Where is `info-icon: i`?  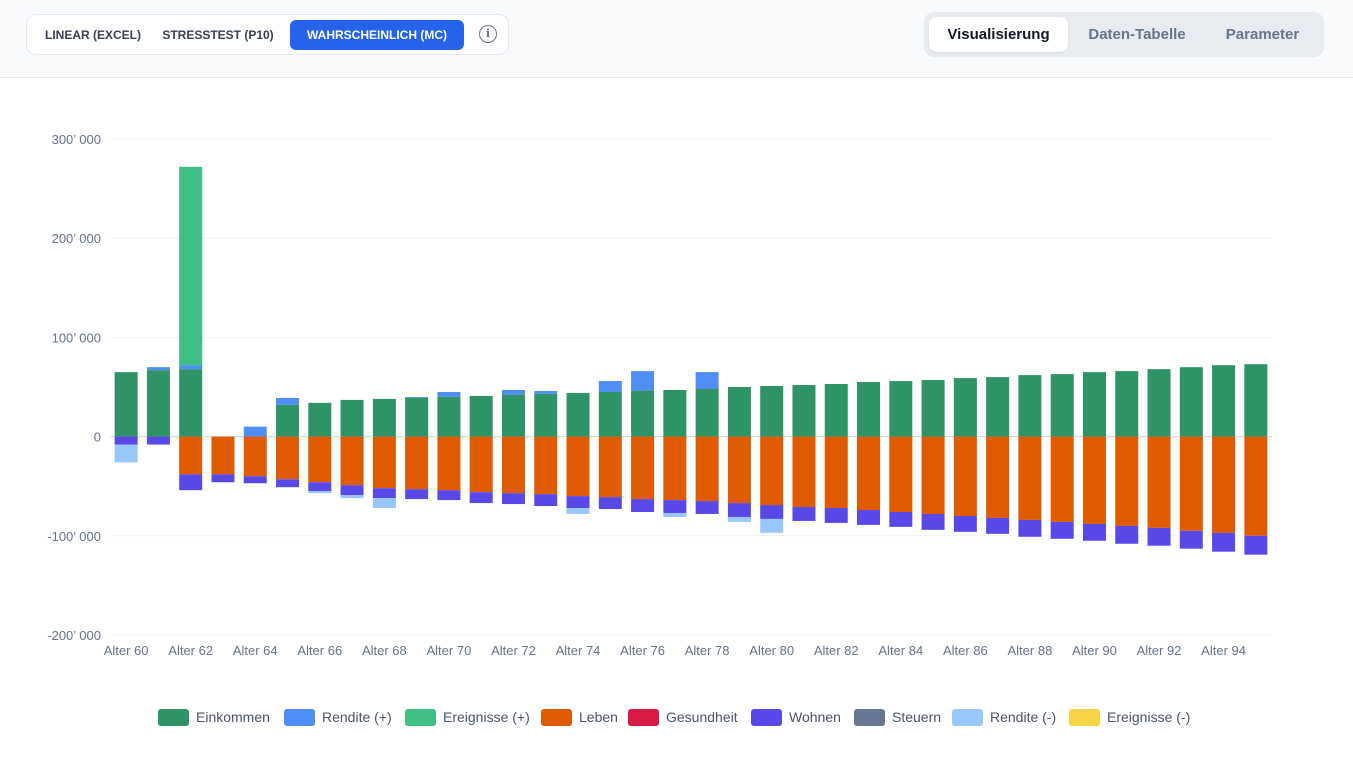 info-icon: i is located at coordinates (488, 34).